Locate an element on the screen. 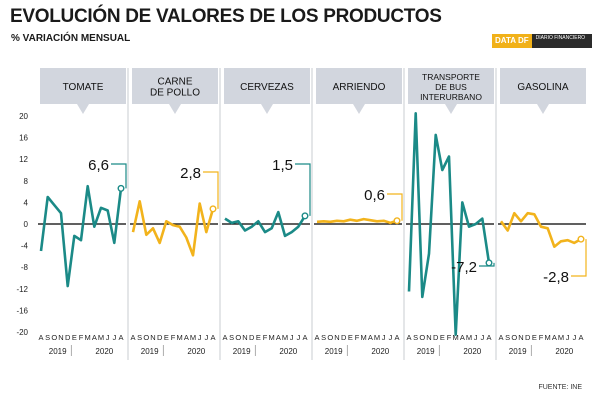  source-note: FUENTE: INE is located at coordinates (560, 387).